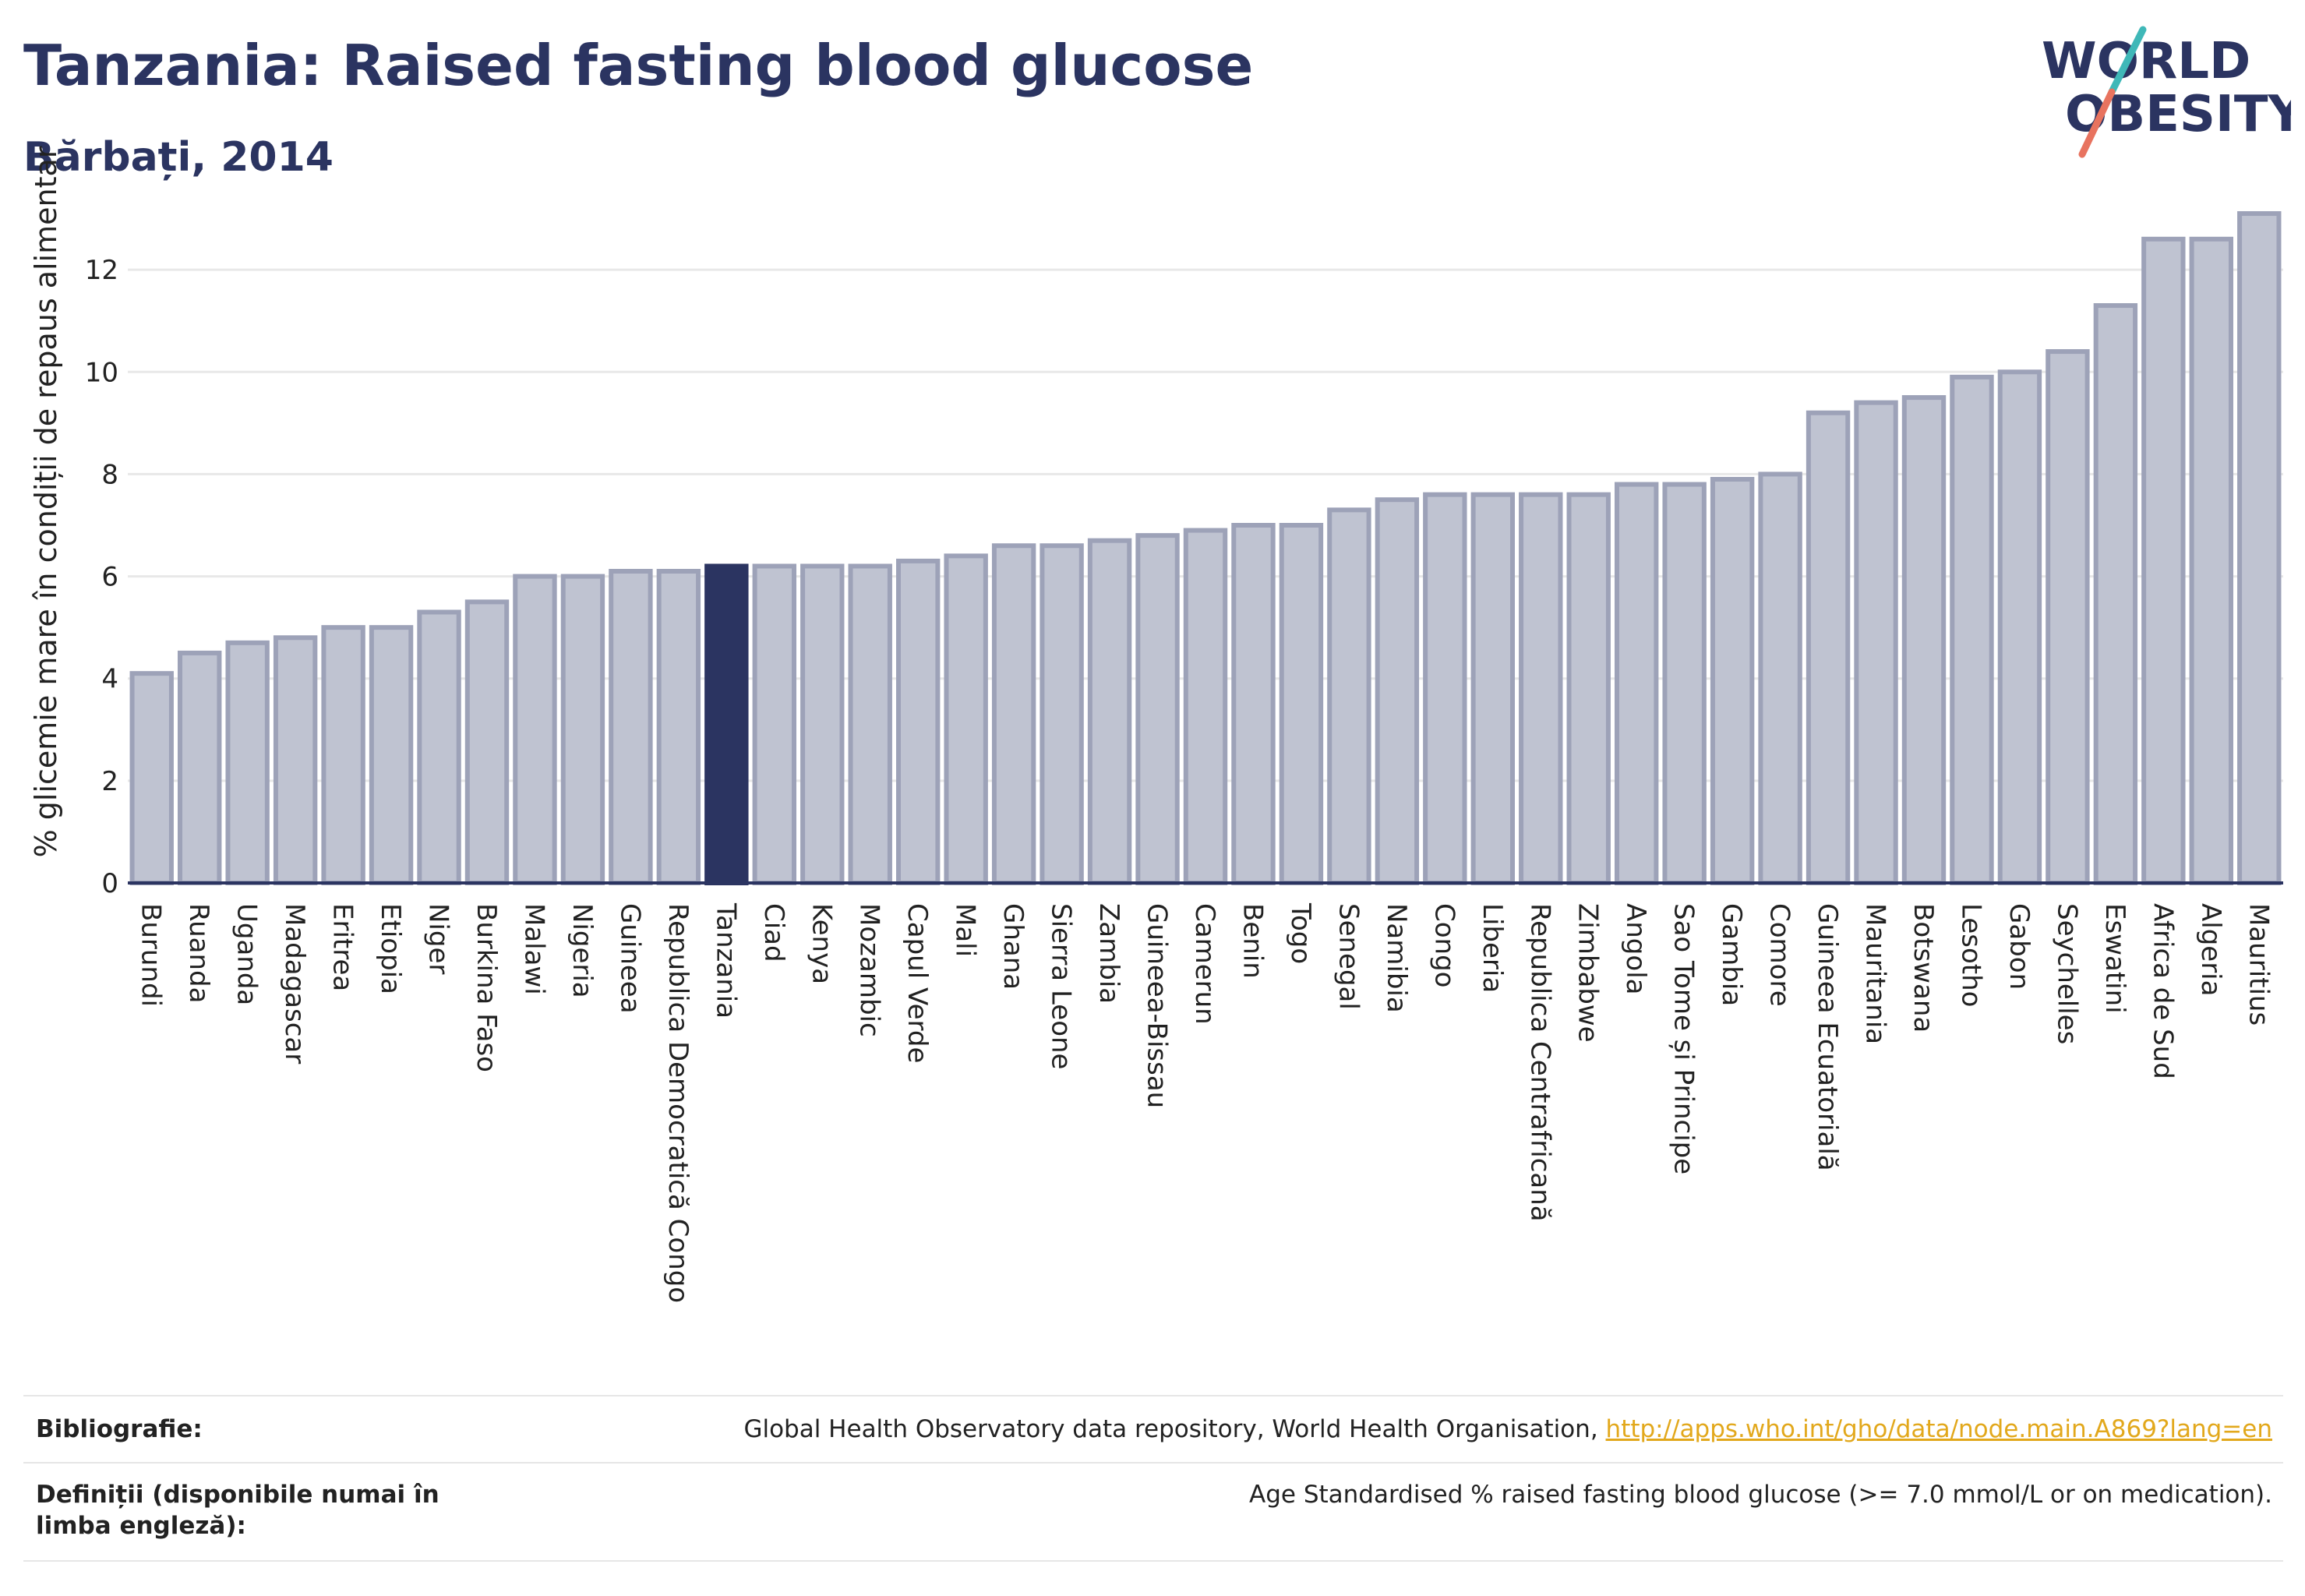  Describe the element at coordinates (109, 883) in the screenshot. I see `y-tick-label: 0` at that location.